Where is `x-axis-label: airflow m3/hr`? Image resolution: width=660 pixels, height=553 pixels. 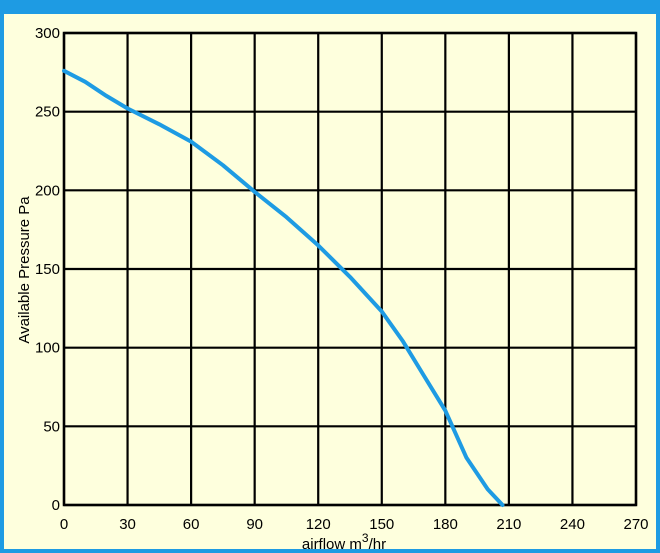
x-axis-label: airflow m3/hr is located at coordinates (344, 542).